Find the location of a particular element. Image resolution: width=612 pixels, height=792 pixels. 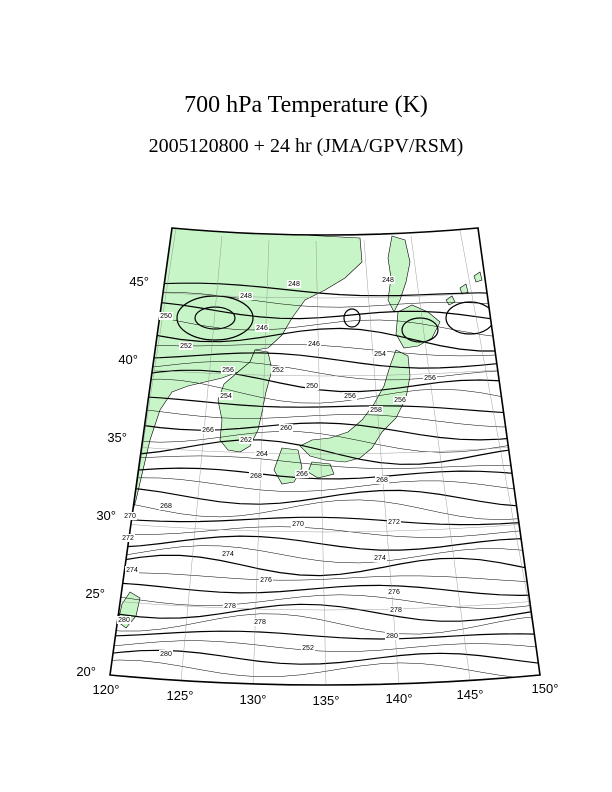

longitude-labels: 120° 125° 130° 135° 140° 145° 150° is located at coordinates (326, 694).